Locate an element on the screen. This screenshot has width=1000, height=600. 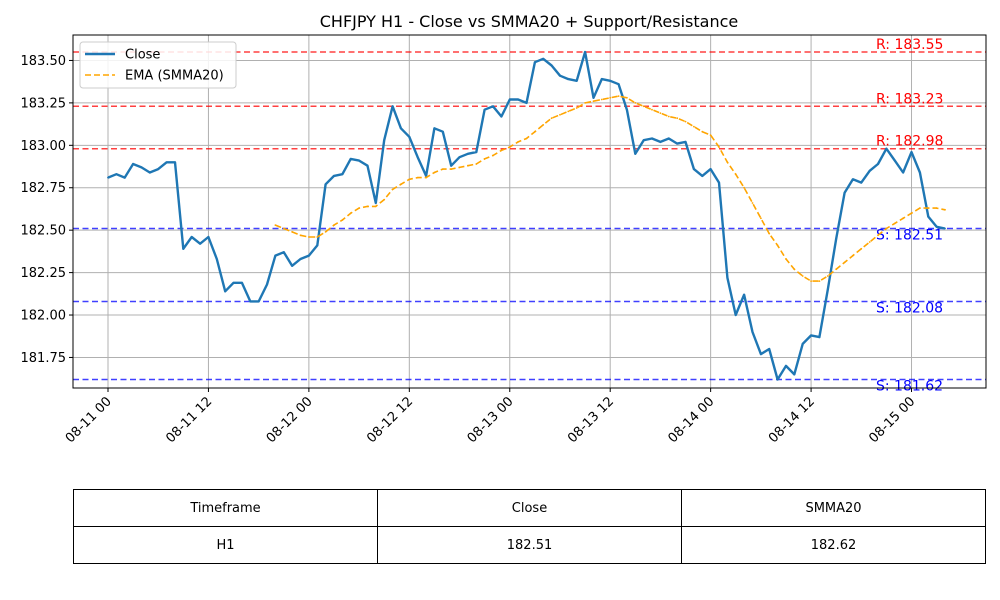
table-row: H1 182.51 182.62 is located at coordinates (529, 545).